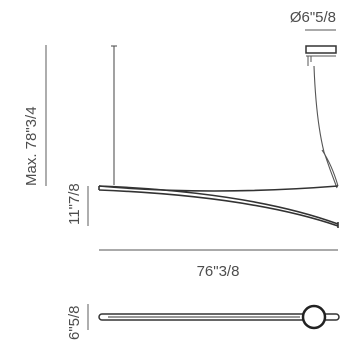  I want to click on top-view-depth-label: 6"5/8, so click(74, 322).